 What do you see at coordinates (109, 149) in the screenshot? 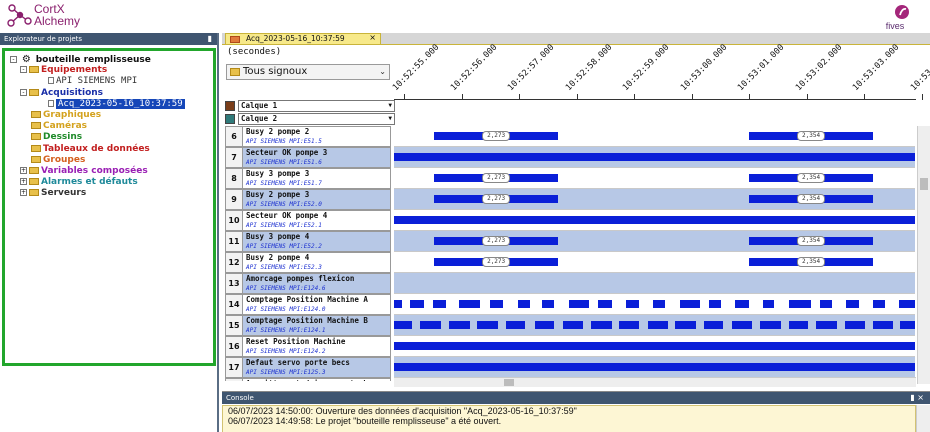
I see `tree-item: Tableaux de données` at bounding box center [109, 149].